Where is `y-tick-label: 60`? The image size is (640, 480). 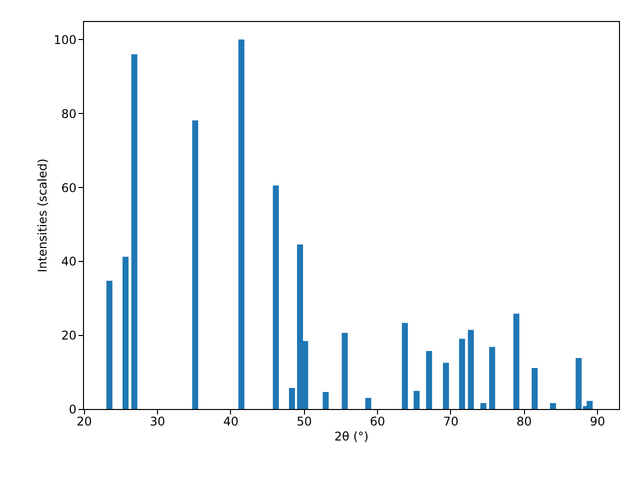 y-tick-label: 60 is located at coordinates (68, 187).